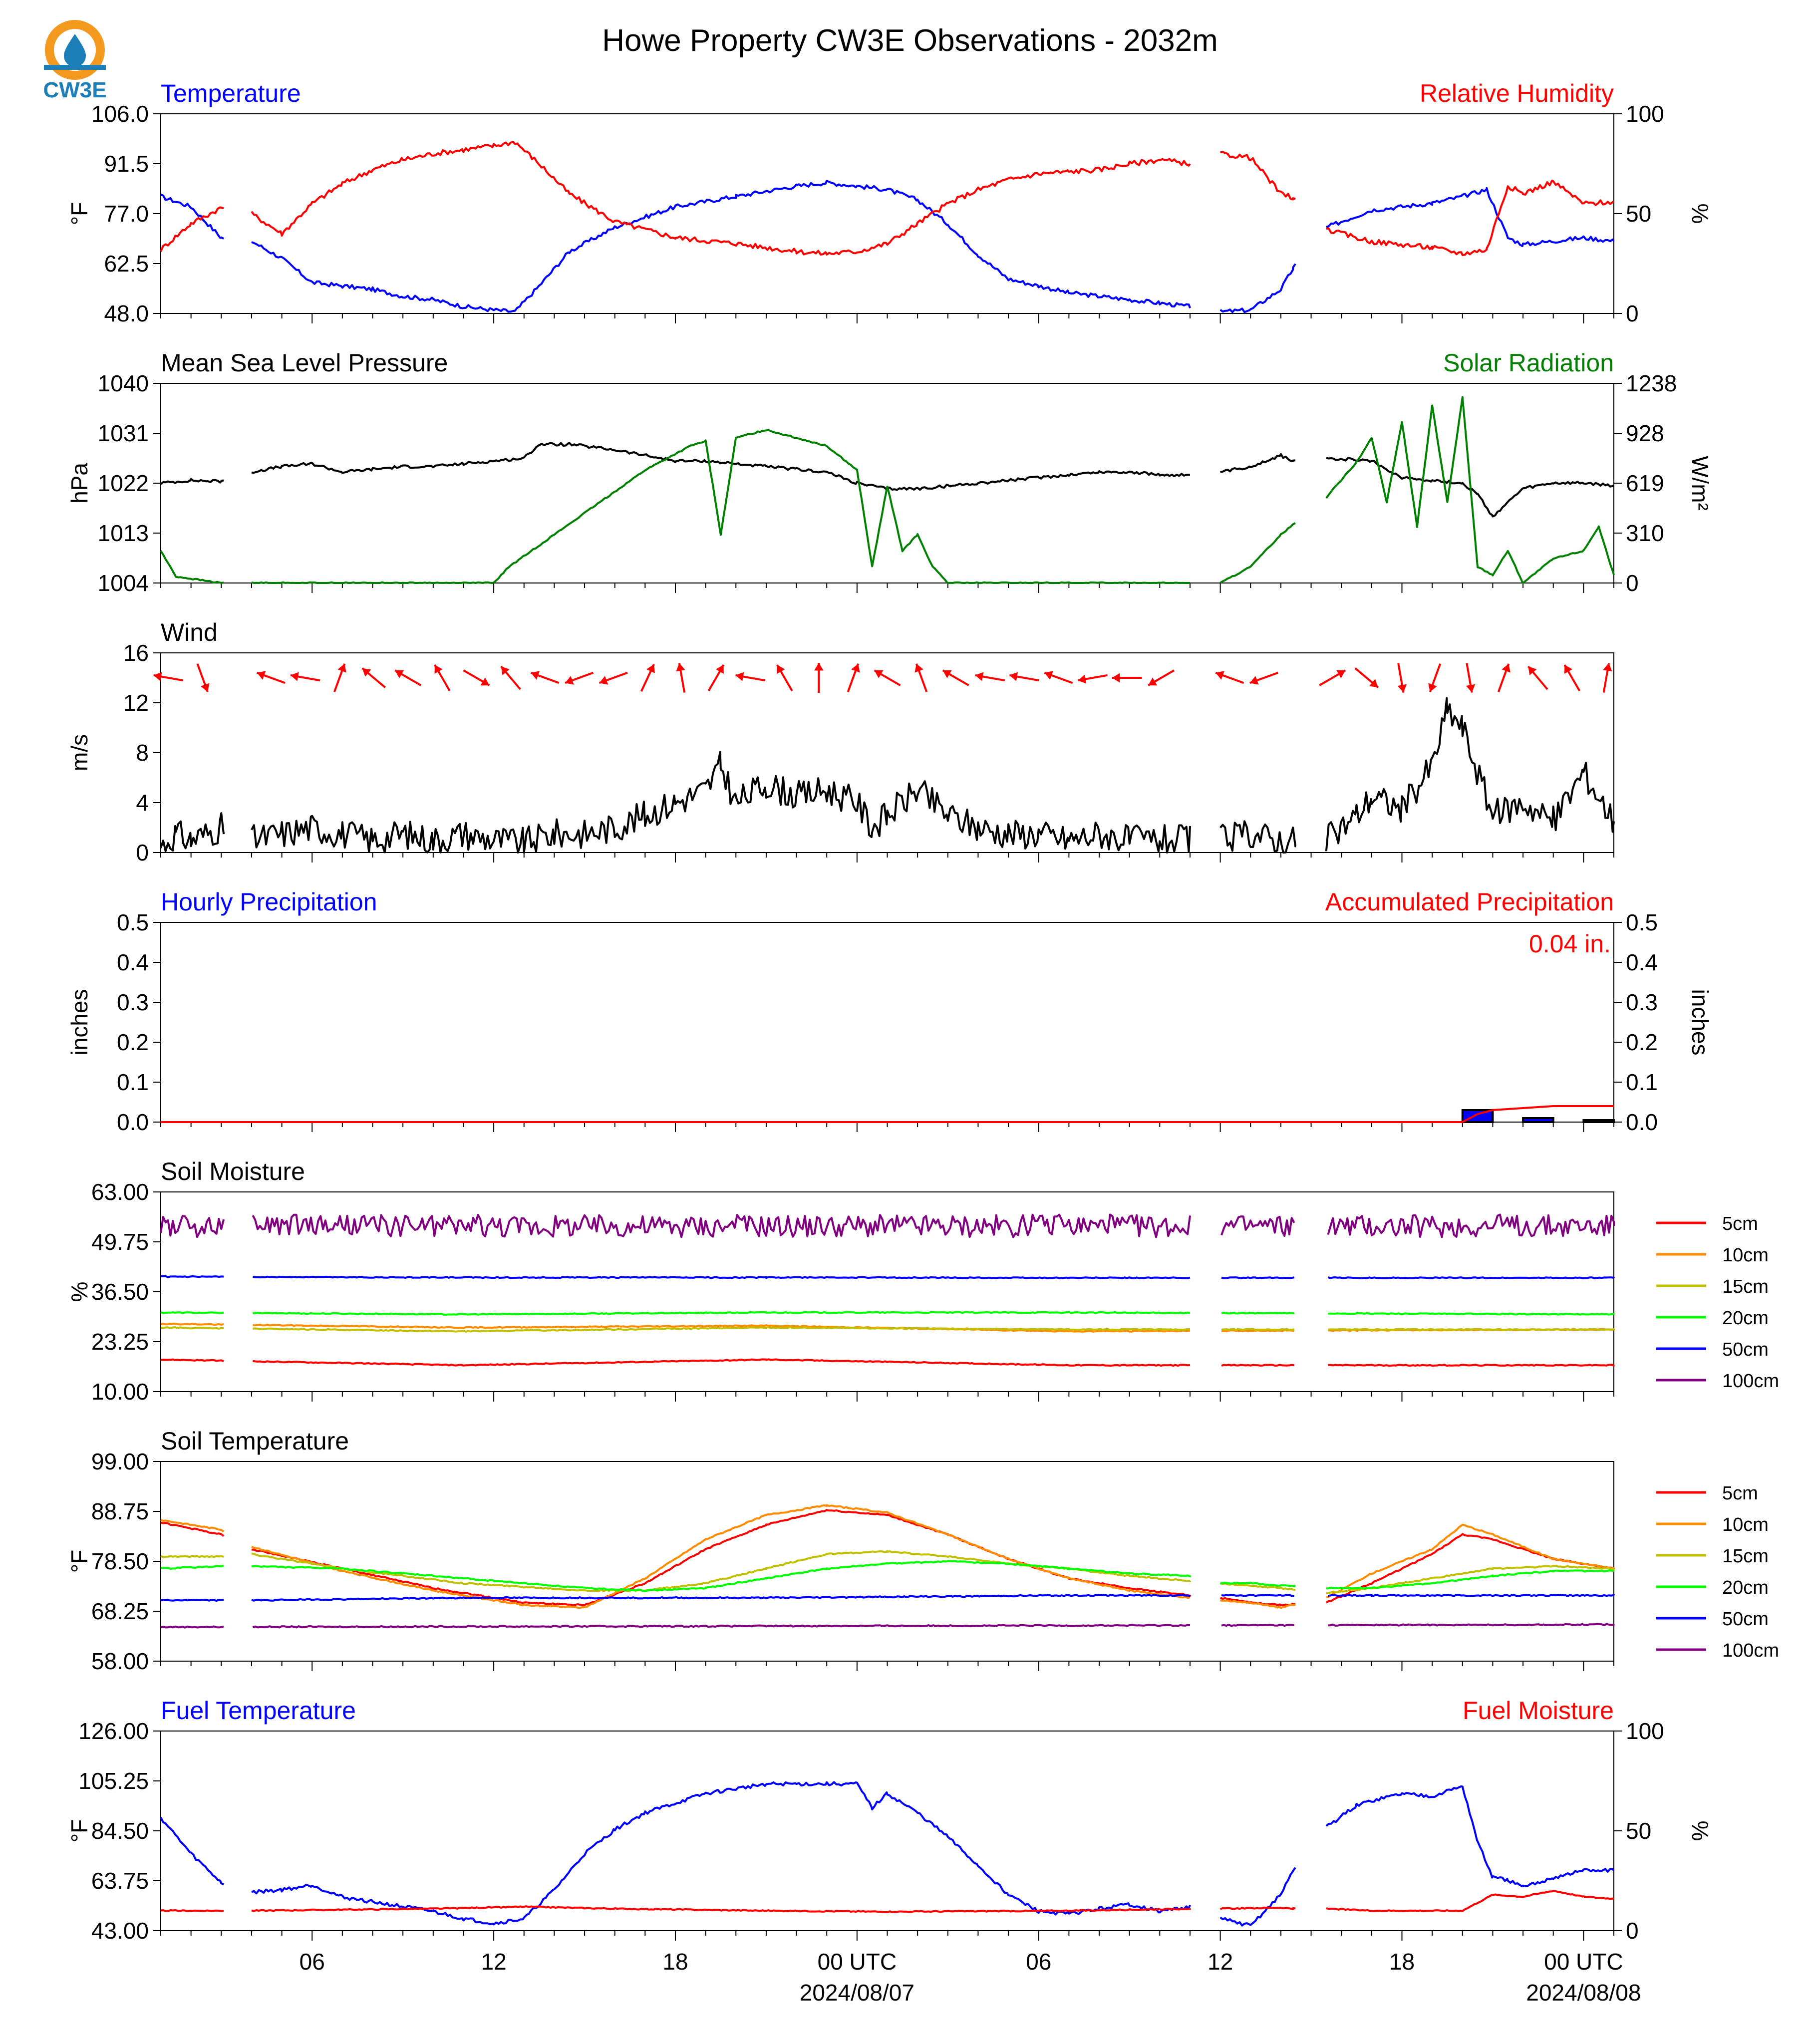 The height and width of the screenshot is (2028, 1820). I want to click on y-tick-label-left: 63.75, so click(120, 1881).